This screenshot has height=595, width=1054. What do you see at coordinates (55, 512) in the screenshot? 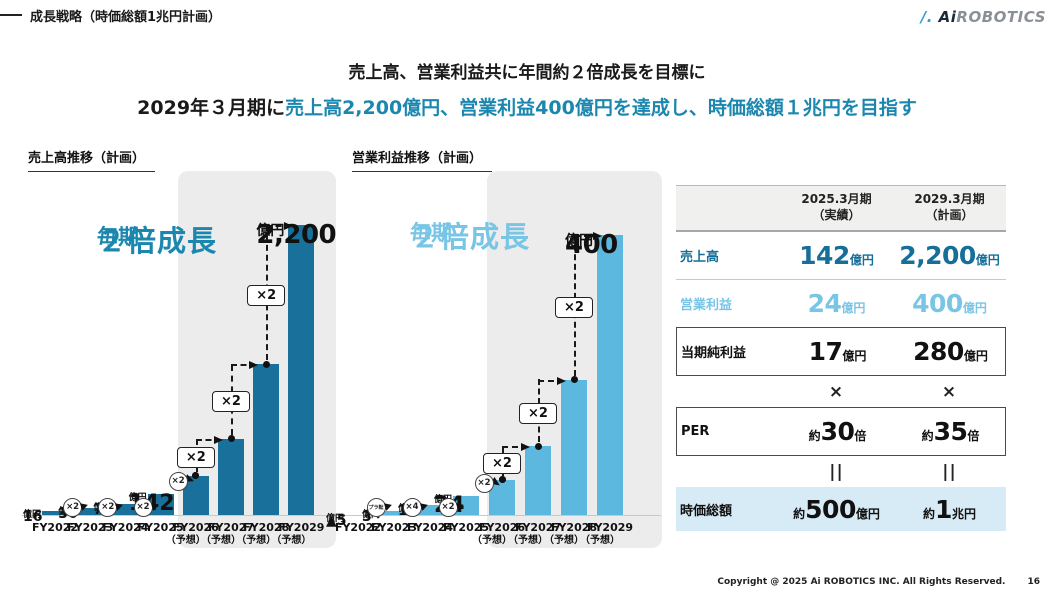
I see `bar-FY2022` at bounding box center [55, 512].